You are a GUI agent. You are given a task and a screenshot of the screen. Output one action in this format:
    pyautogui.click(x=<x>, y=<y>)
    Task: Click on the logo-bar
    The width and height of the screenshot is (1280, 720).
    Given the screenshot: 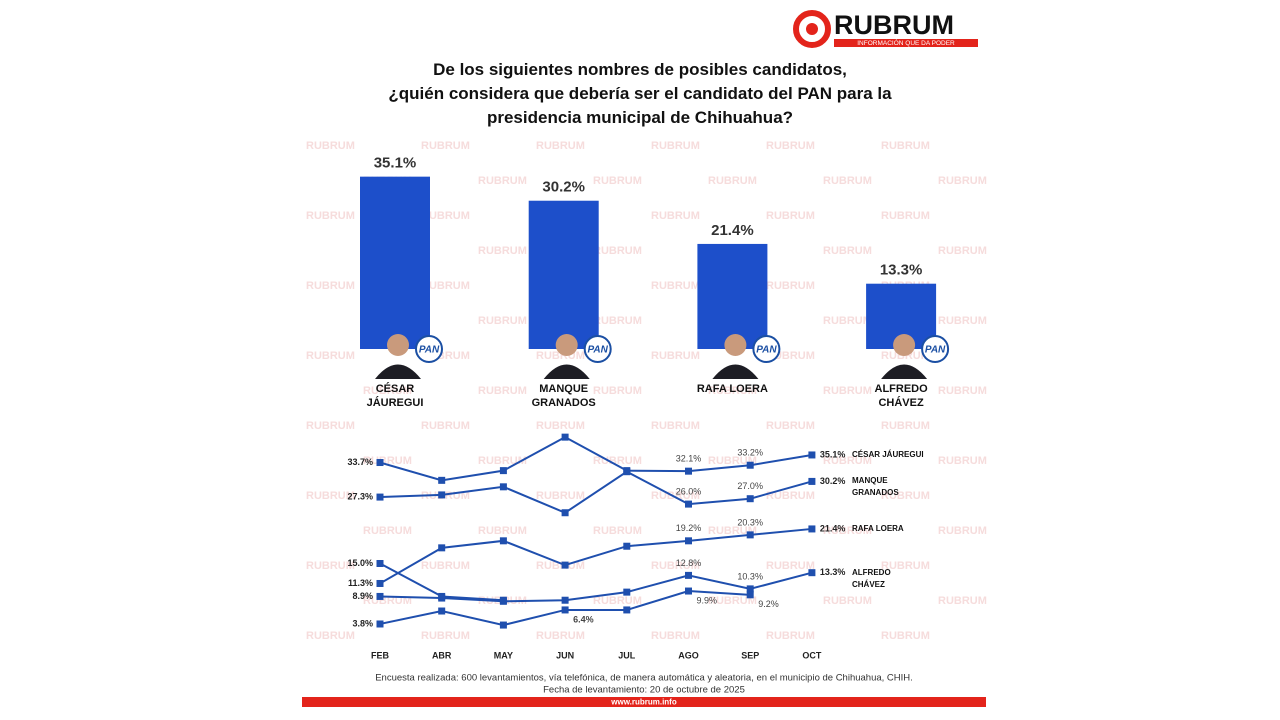 What is the action you would take?
    pyautogui.click(x=906, y=43)
    